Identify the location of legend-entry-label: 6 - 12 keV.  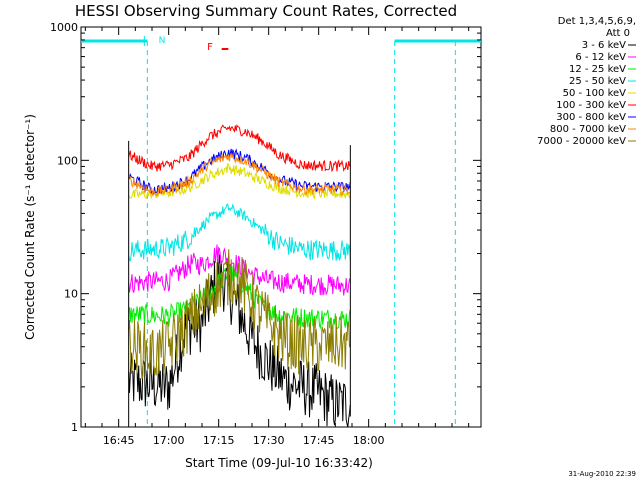
(600, 57).